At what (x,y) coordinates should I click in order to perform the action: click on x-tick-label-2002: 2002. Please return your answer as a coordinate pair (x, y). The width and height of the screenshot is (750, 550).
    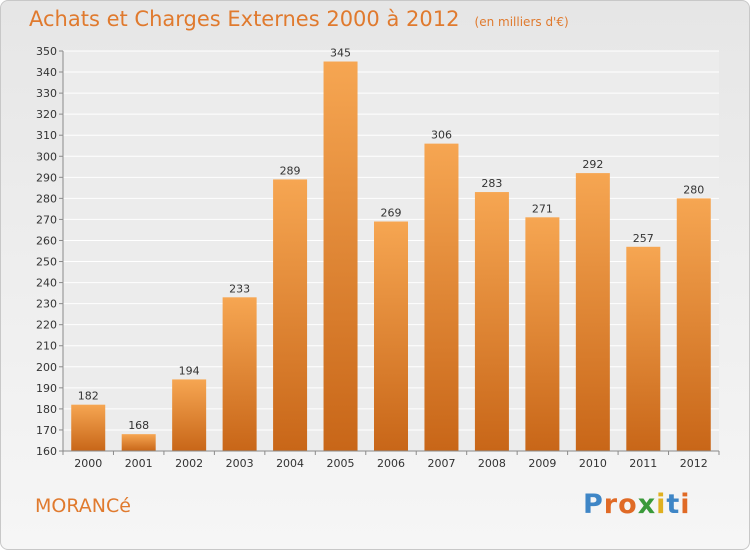
    Looking at the image, I should click on (189, 463).